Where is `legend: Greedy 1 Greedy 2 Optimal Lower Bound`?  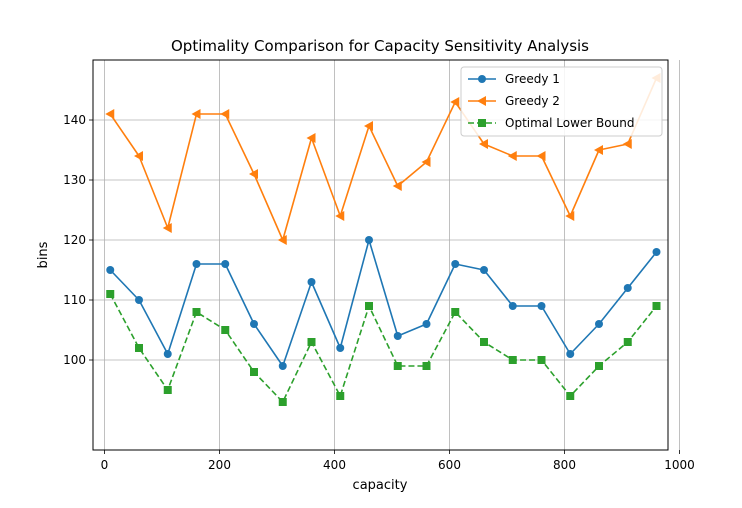 legend: Greedy 1 Greedy 2 Optimal Lower Bound is located at coordinates (561, 101).